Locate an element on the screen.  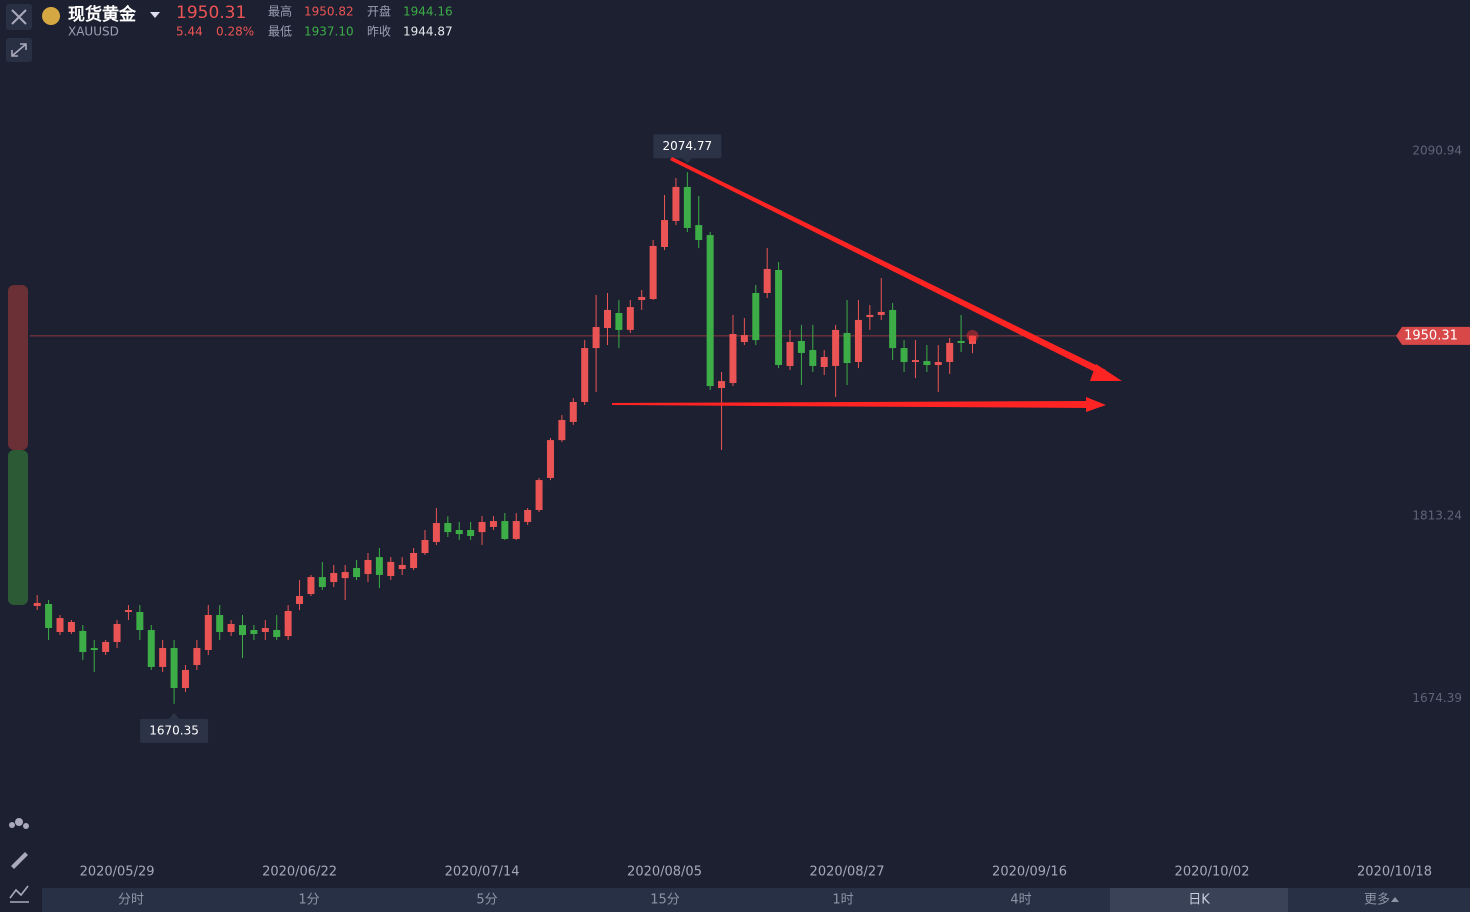
y-tick-label: 1813.24 is located at coordinates (1437, 516).